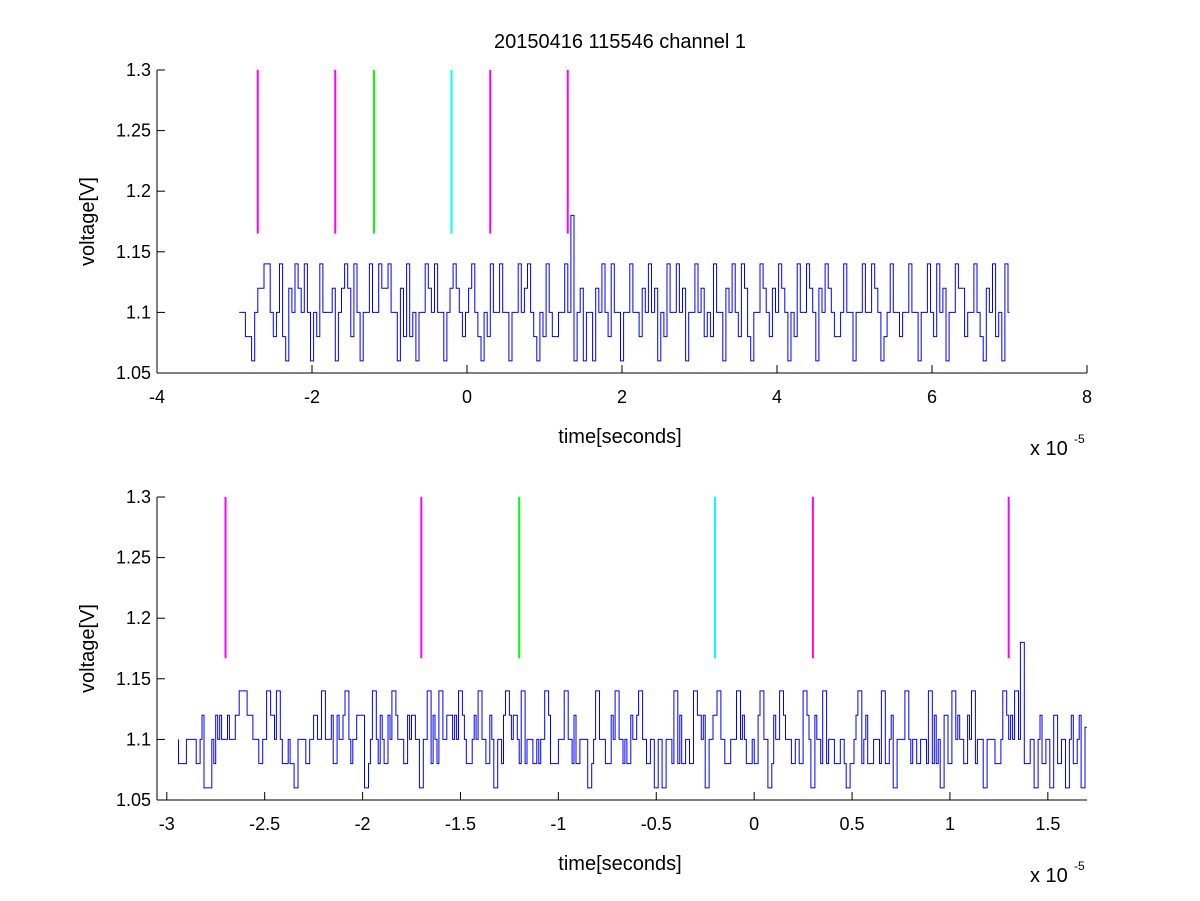  I want to click on x-tick-label: -3, so click(167, 824).